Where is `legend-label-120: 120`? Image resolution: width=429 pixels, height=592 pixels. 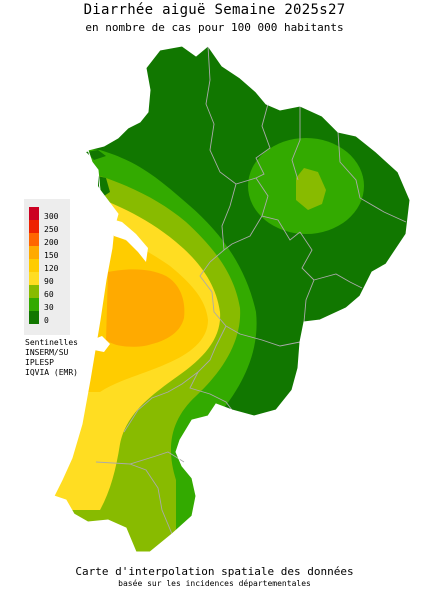 legend-label-120: 120 is located at coordinates (51, 268).